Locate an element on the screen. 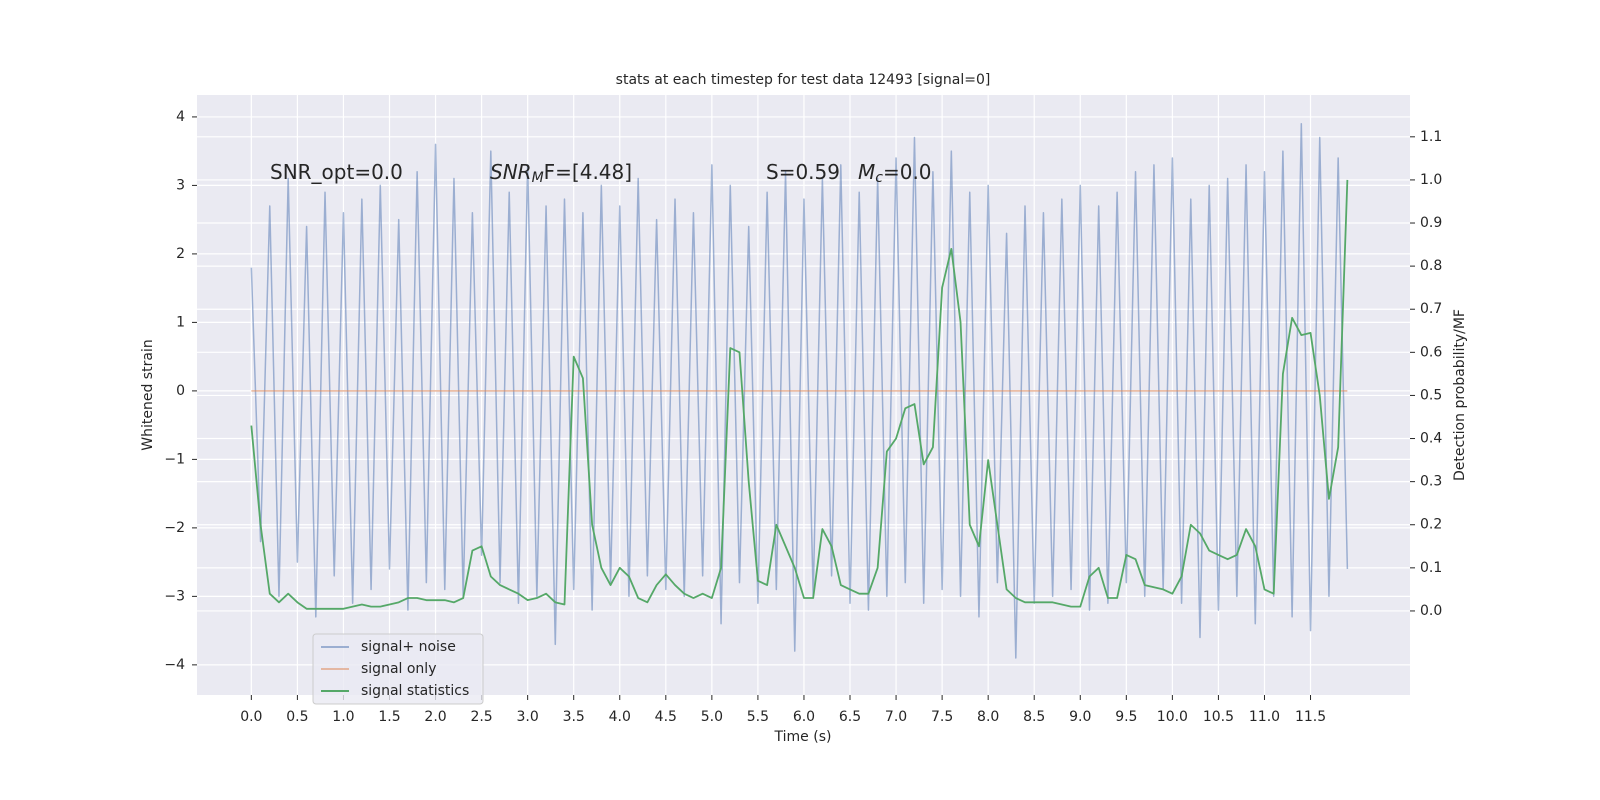 The height and width of the screenshot is (800, 1600). y2-tick-label: 0.5 is located at coordinates (1431, 395).